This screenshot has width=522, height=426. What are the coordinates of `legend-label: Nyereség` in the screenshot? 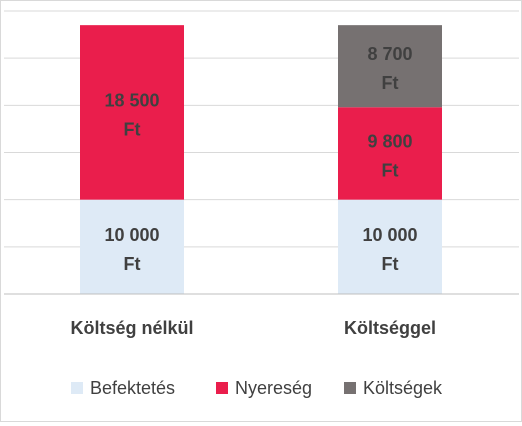 It's located at (273, 388).